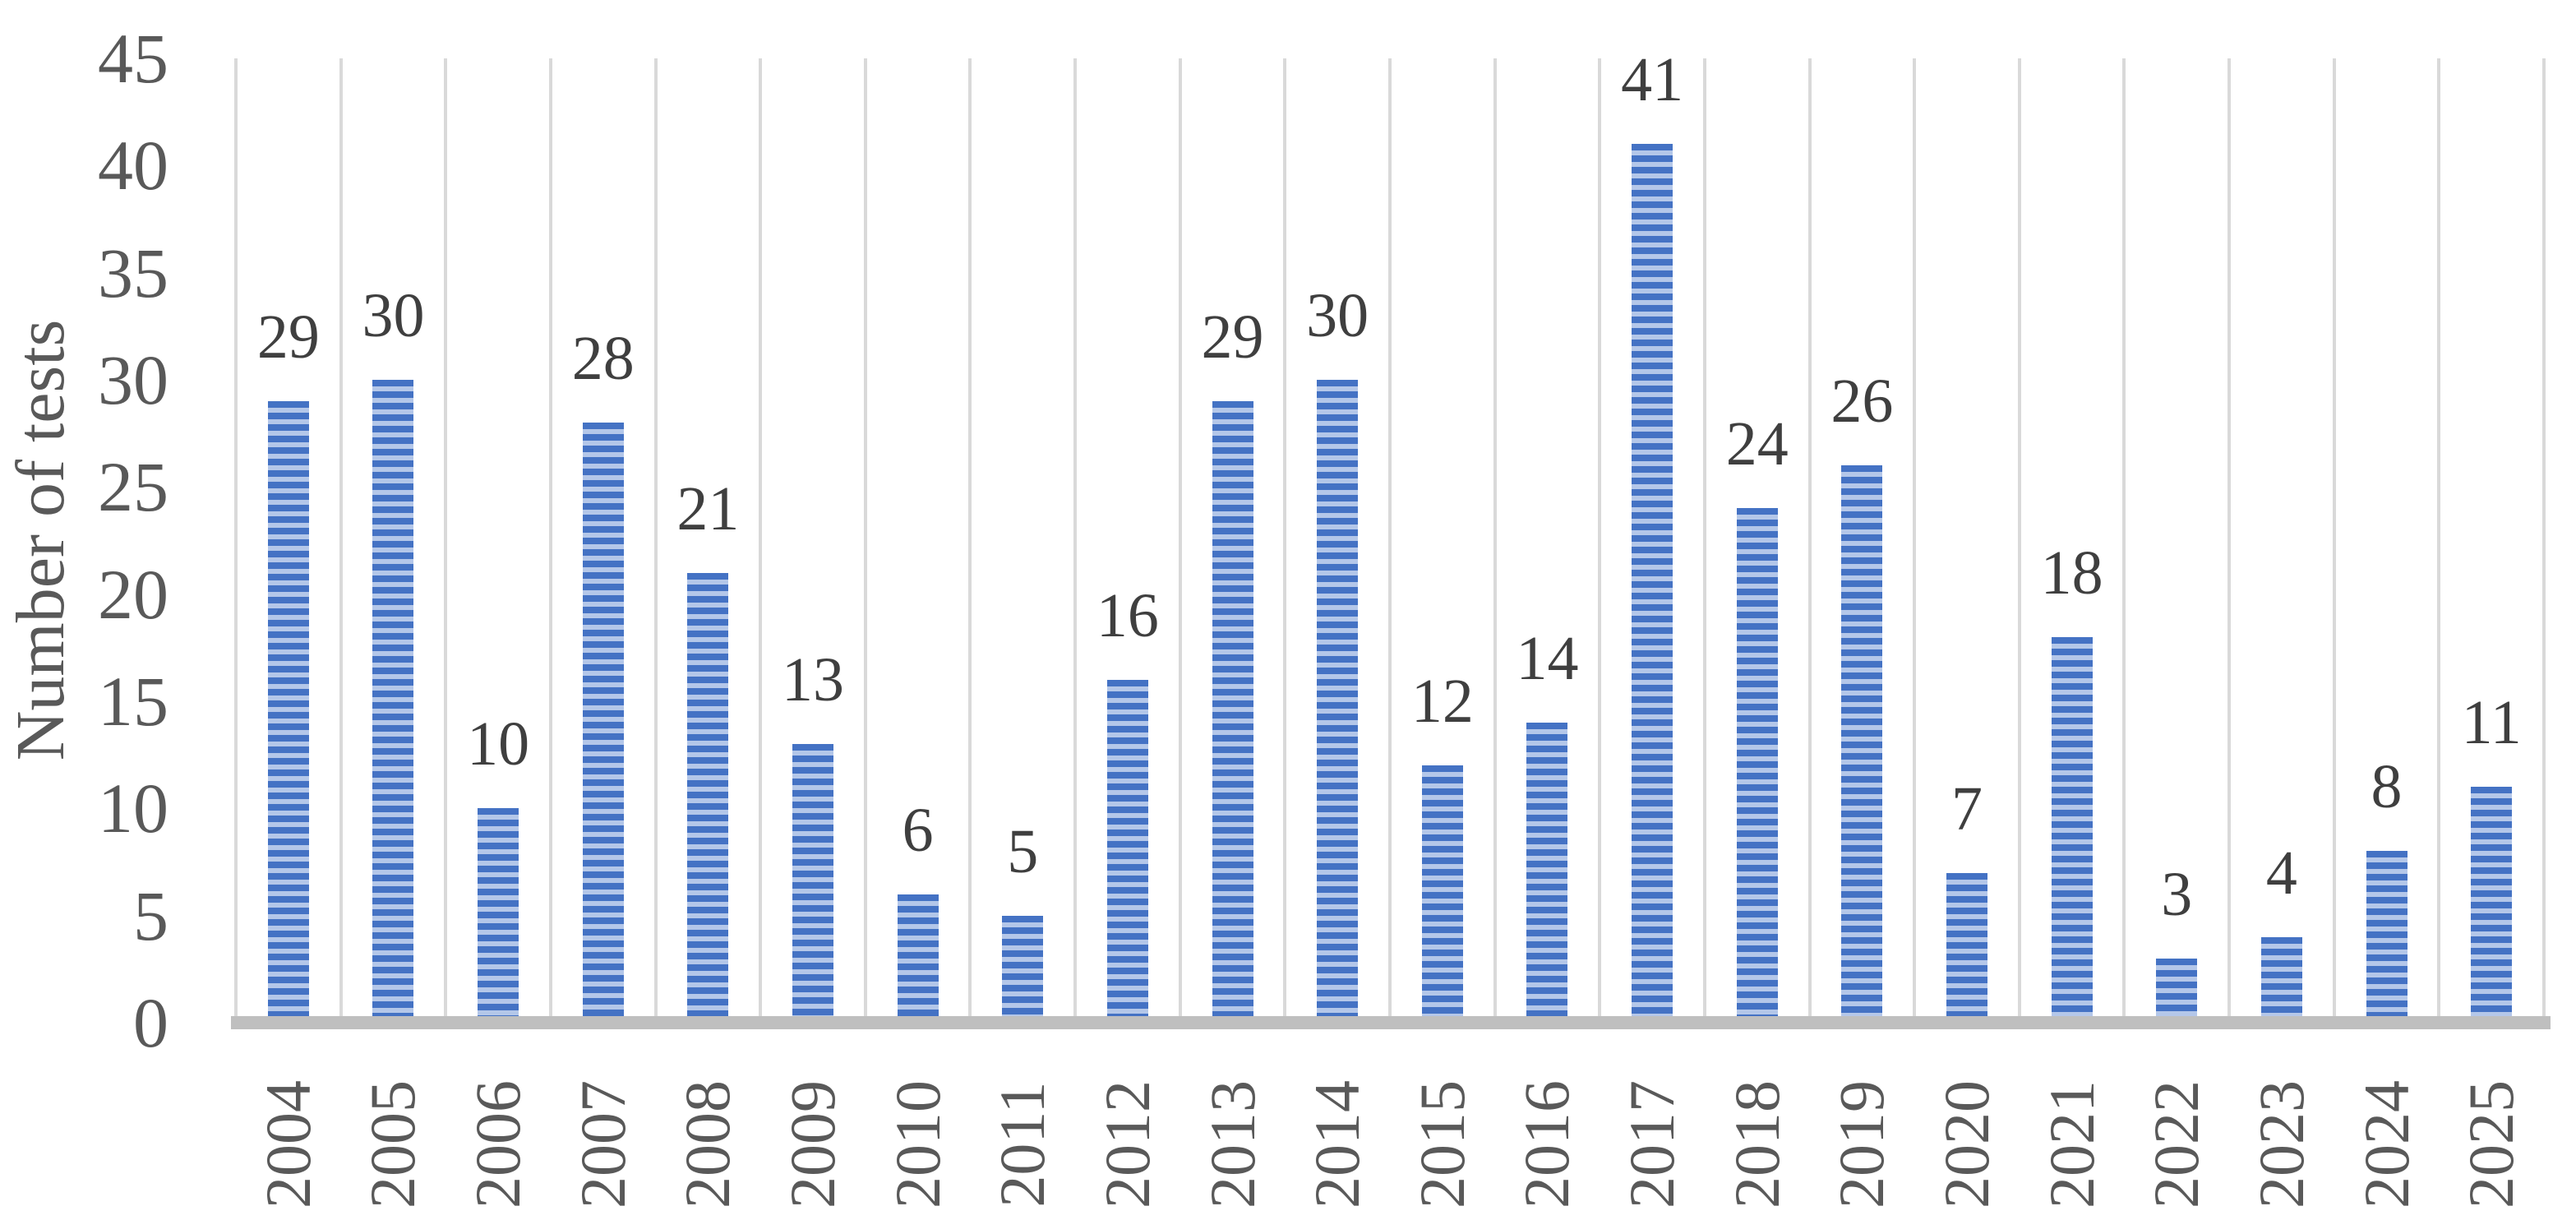 Image resolution: width=2576 pixels, height=1220 pixels. What do you see at coordinates (603, 359) in the screenshot?
I see `bar-value-label: 28` at bounding box center [603, 359].